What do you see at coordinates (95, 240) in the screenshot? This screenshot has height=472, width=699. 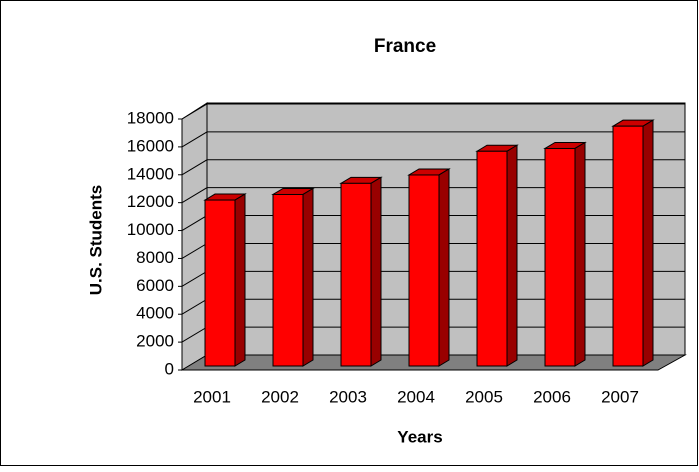 I see `y-axis-label: U.S. Students` at bounding box center [95, 240].